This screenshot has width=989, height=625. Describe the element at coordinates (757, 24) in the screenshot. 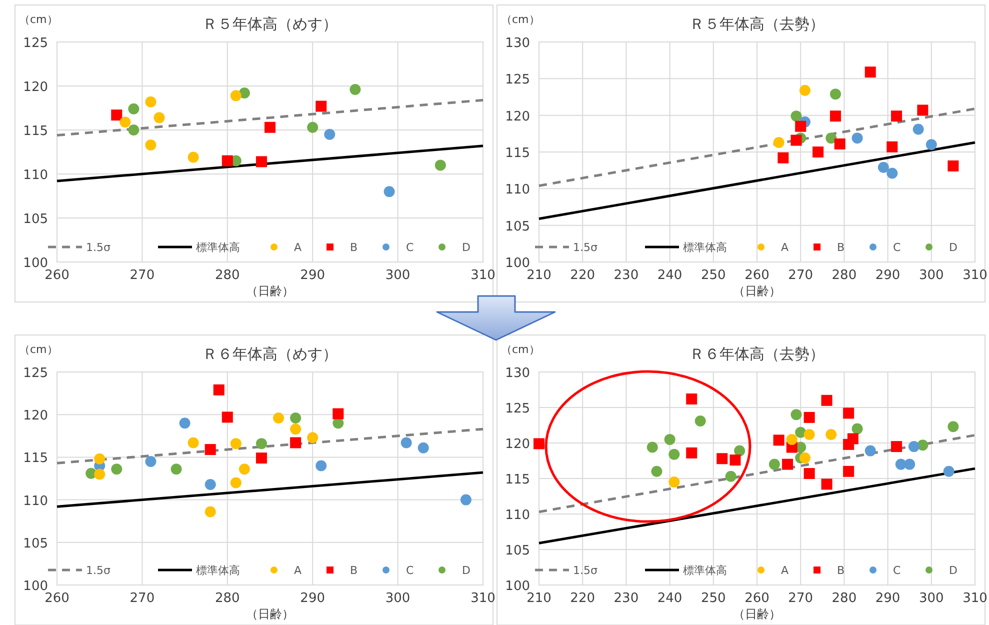

I see `chart-title: Ｒ５年体高（去勢）` at that location.